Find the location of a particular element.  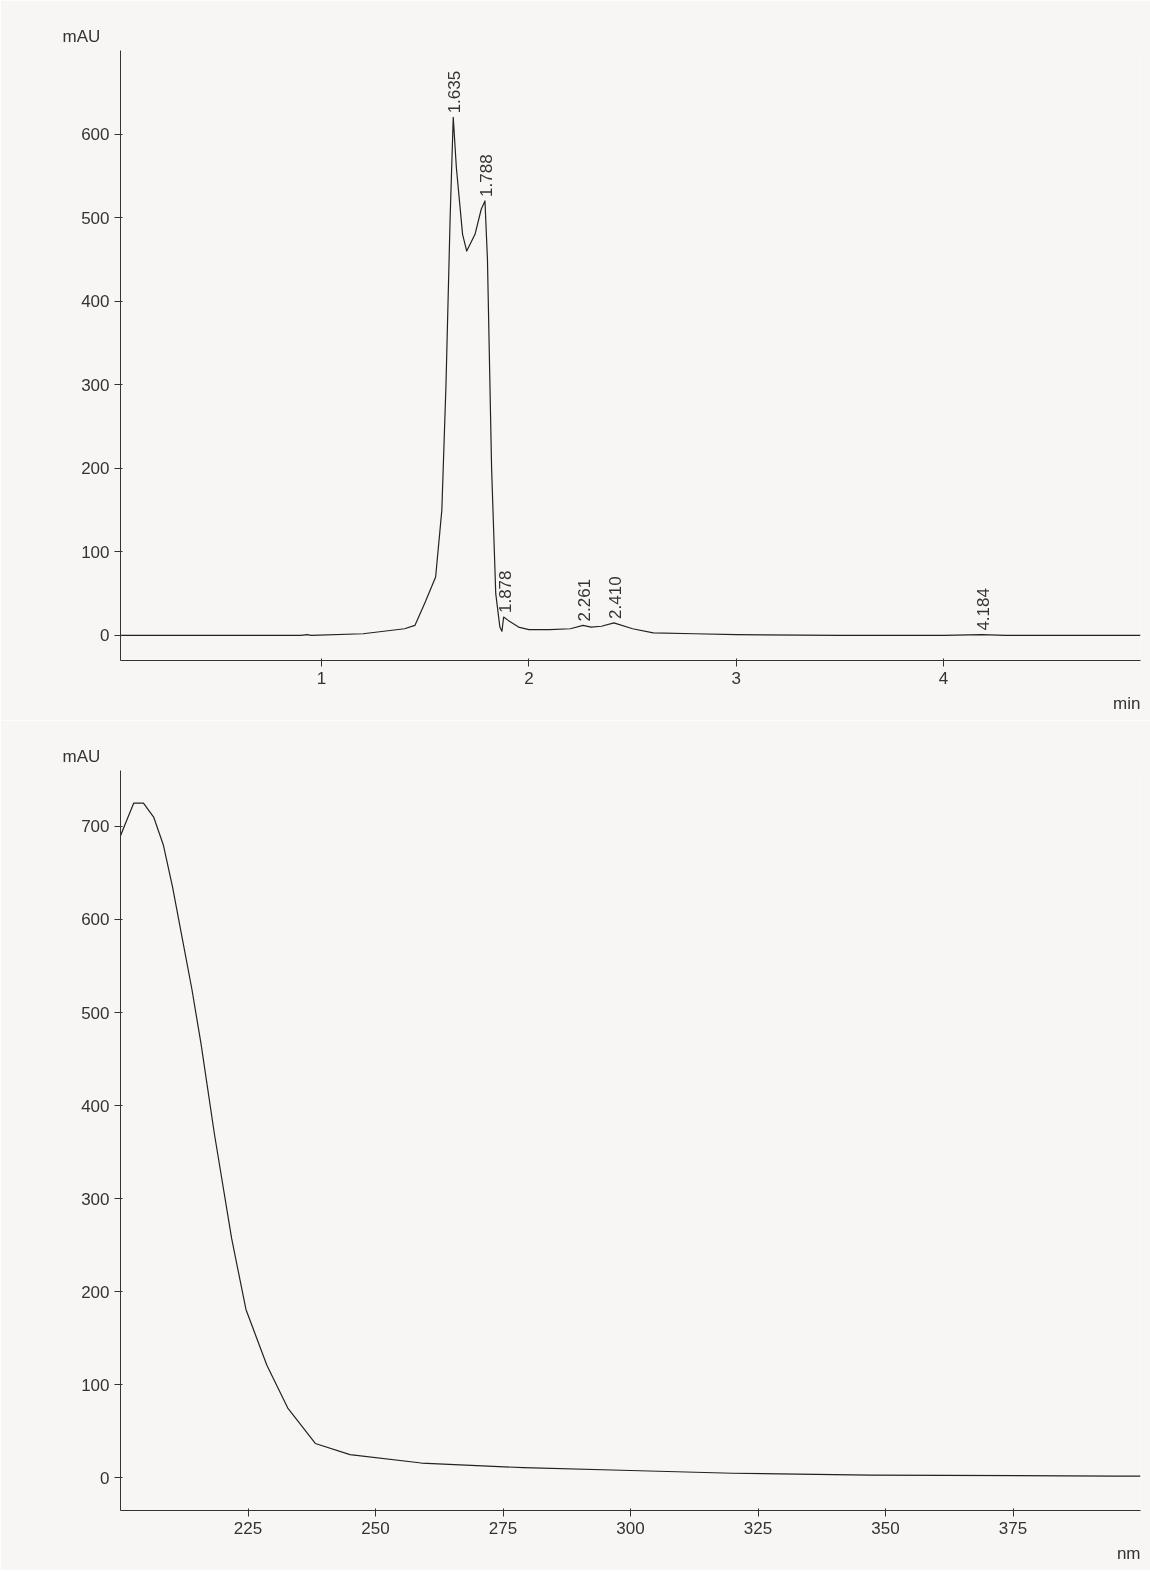

x-axis-title: nm is located at coordinates (1128, 1553).